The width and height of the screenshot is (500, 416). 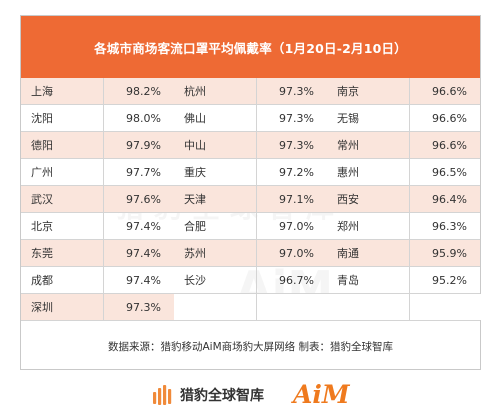 I want to click on table-cell-pair: 苏州 97.0%, so click(x=250, y=253).